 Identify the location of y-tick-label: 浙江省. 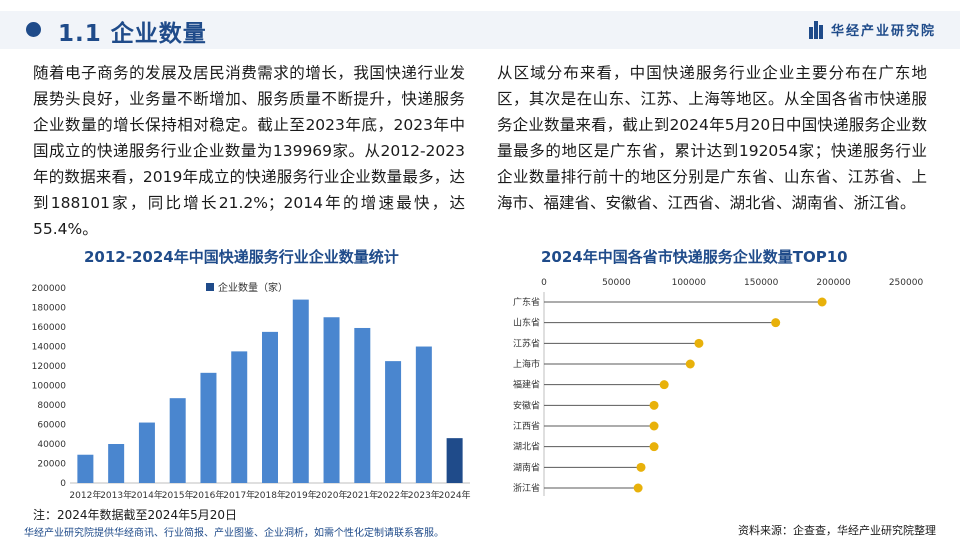
(526, 488).